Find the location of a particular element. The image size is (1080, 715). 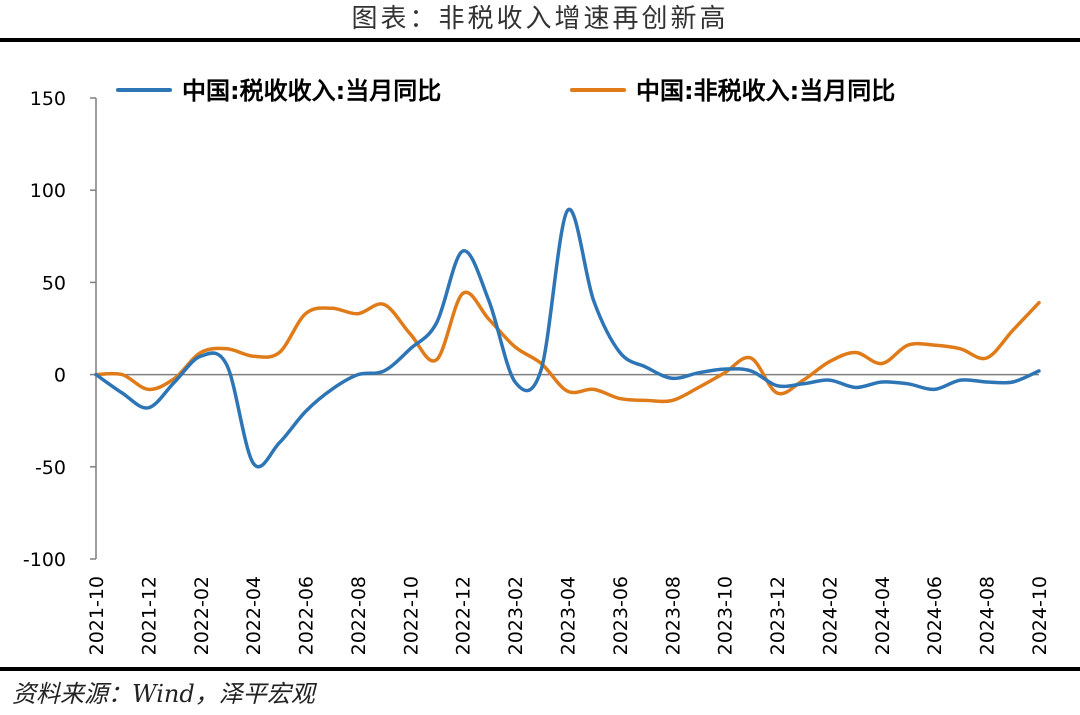

x-tick-label: 2024-08 is located at coordinates (988, 615).